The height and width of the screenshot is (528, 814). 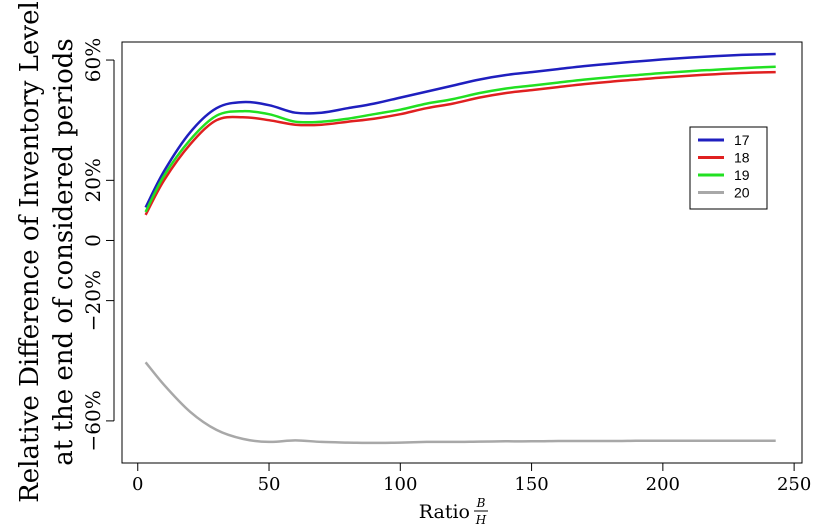 What do you see at coordinates (64, 251) in the screenshot?
I see `y-axis-label-line2: at the end of considered periods` at bounding box center [64, 251].